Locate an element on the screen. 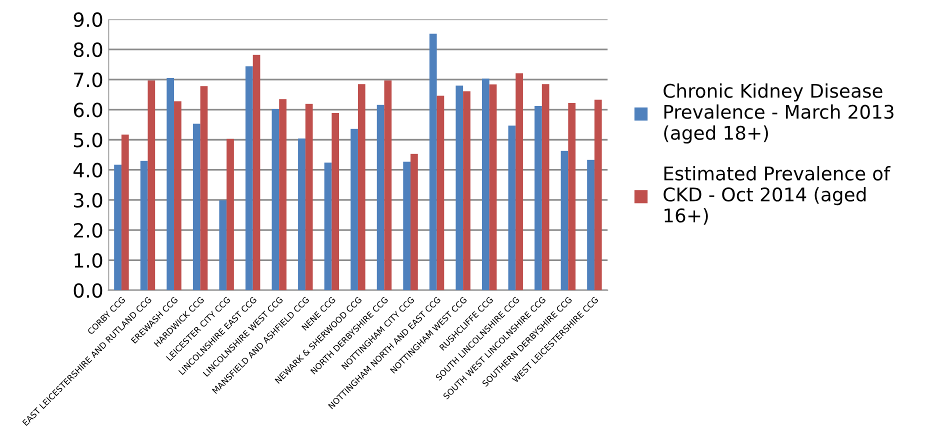 This screenshot has width=942, height=430. y-tick-label: 8.0 is located at coordinates (88, 50).